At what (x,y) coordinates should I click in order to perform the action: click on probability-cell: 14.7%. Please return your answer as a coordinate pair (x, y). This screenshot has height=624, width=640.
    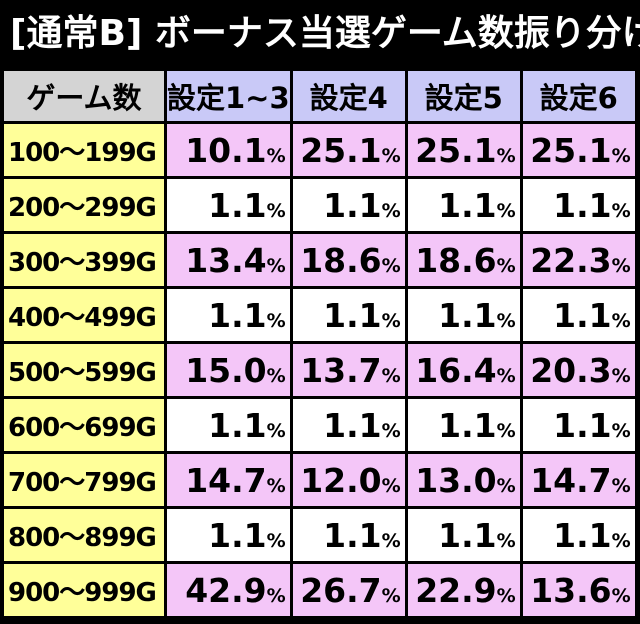
    Looking at the image, I should click on (578, 480).